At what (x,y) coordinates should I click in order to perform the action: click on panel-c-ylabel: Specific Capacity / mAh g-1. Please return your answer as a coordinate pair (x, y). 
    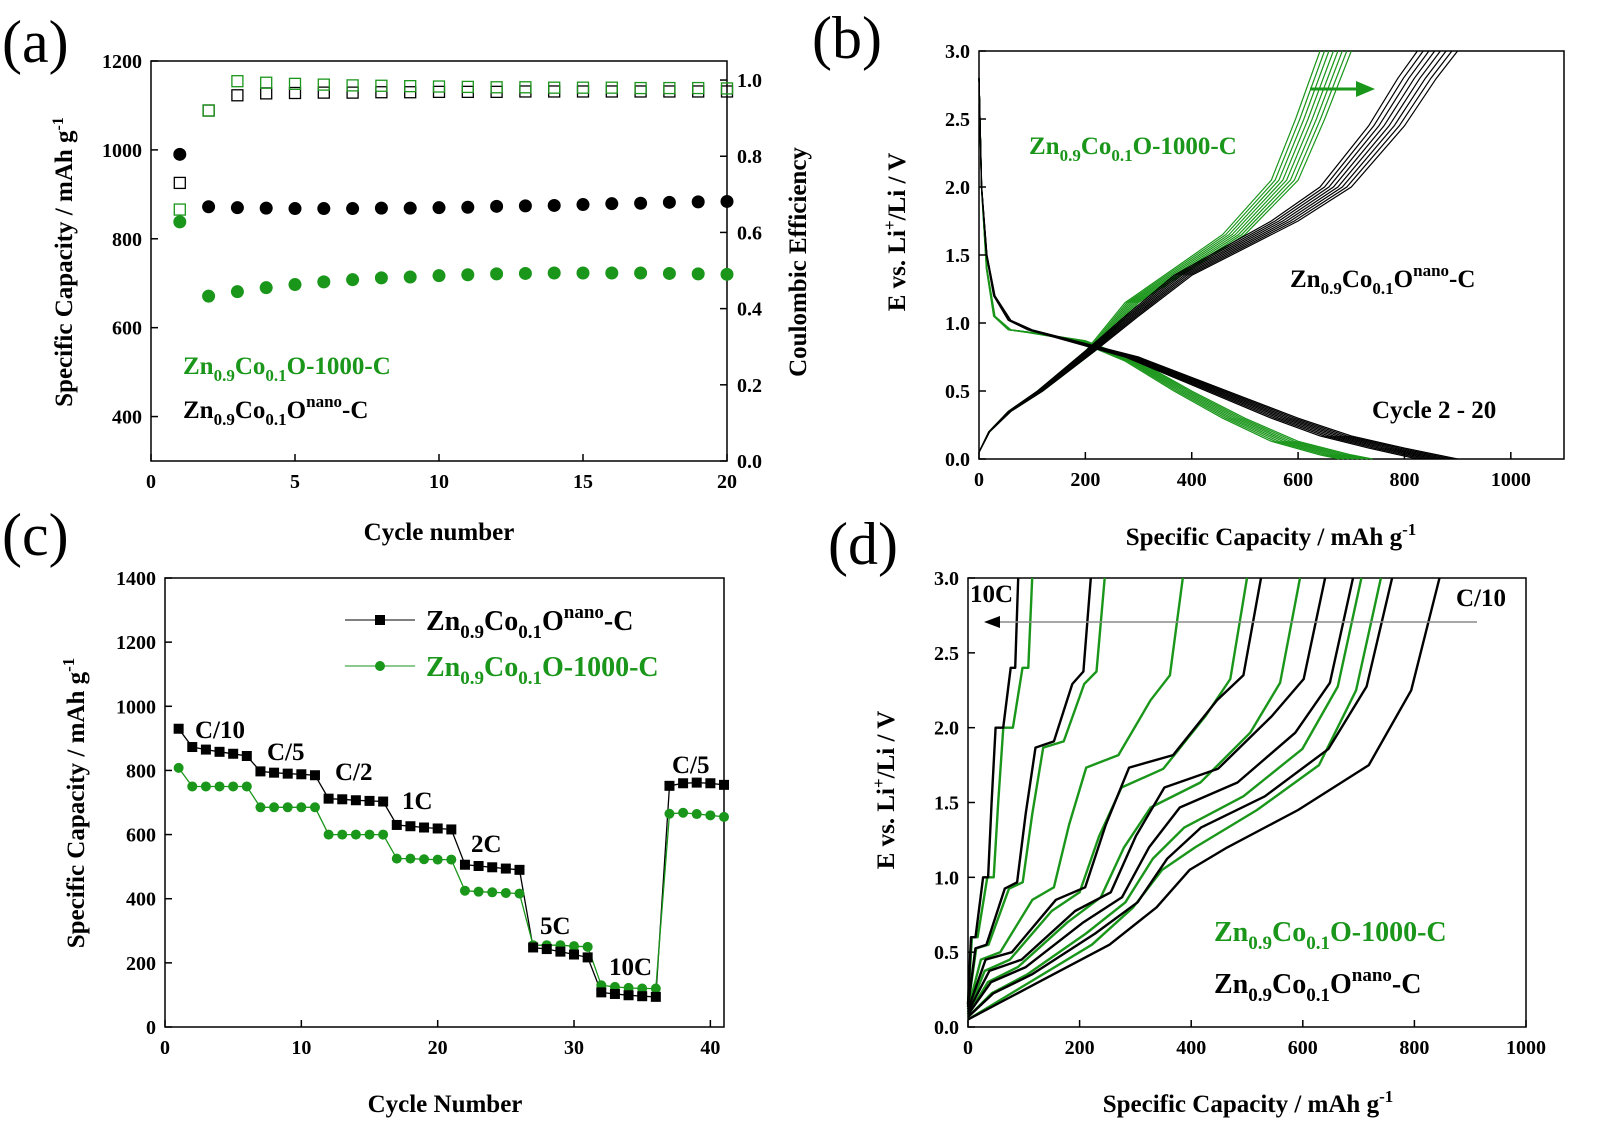
    Looking at the image, I should click on (74, 803).